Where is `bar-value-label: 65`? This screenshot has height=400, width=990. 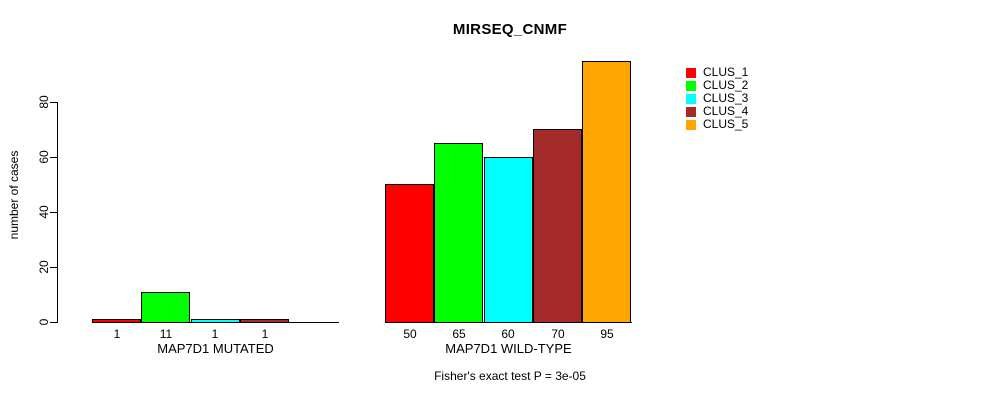
bar-value-label: 65 is located at coordinates (459, 334).